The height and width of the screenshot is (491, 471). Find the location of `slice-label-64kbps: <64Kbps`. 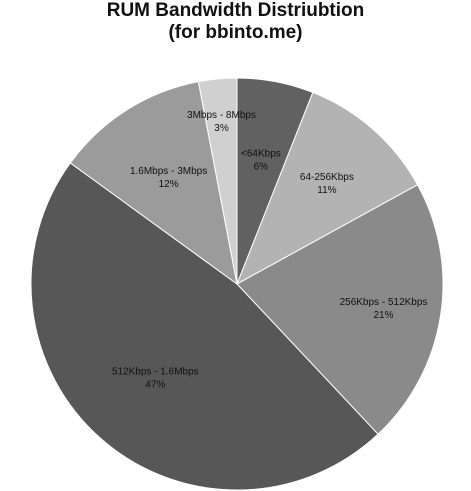

slice-label-64kbps: <64Kbps is located at coordinates (261, 154).